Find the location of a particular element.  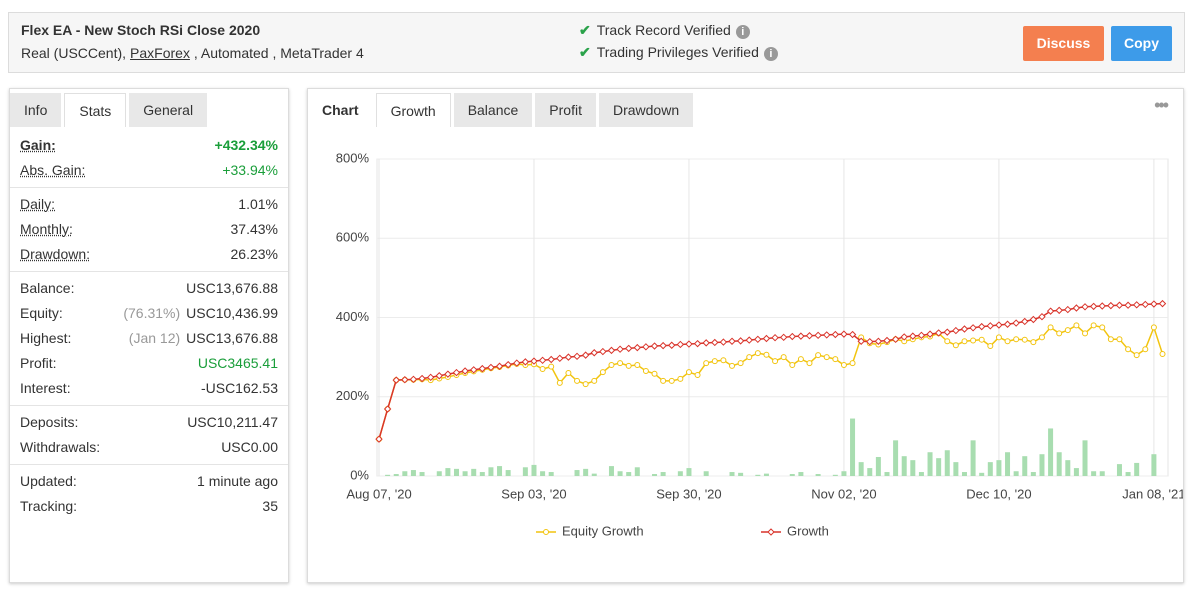

stat-group: Updated: 1 minute ago Tracking: 35 is located at coordinates (149, 494).